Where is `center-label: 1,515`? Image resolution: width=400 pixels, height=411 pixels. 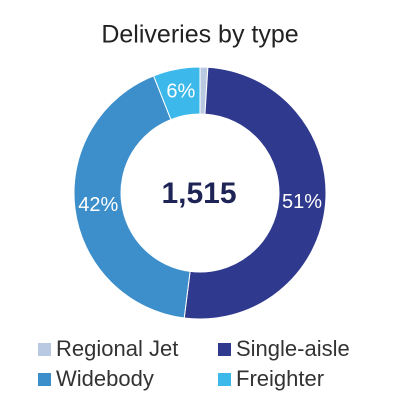
center-label: 1,515 is located at coordinates (198, 193).